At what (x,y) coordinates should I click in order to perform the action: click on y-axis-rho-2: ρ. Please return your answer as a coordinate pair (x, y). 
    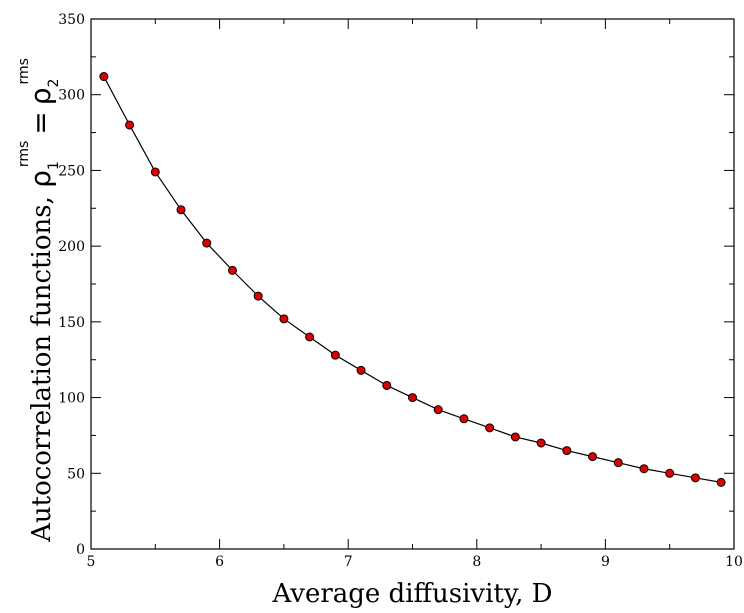
    Looking at the image, I should click on (40, 96).